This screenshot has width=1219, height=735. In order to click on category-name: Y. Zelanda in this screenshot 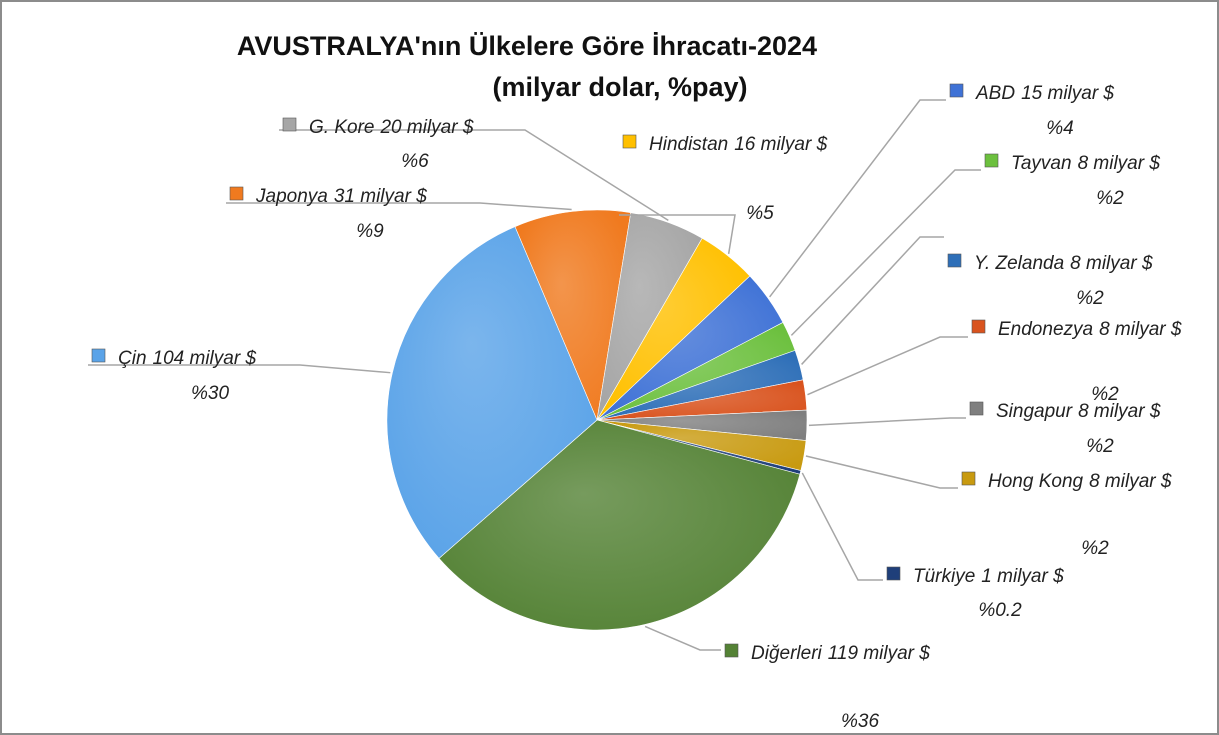, I will do `click(1019, 263)`.